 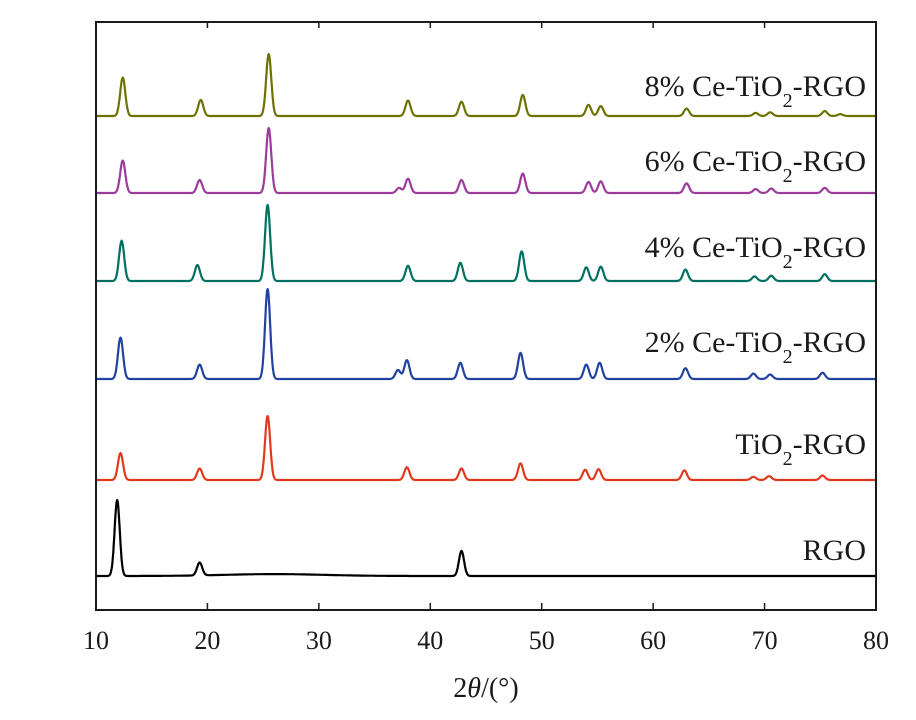 I want to click on series-label: 6% Ce-TiO2-RGO, so click(x=755, y=166).